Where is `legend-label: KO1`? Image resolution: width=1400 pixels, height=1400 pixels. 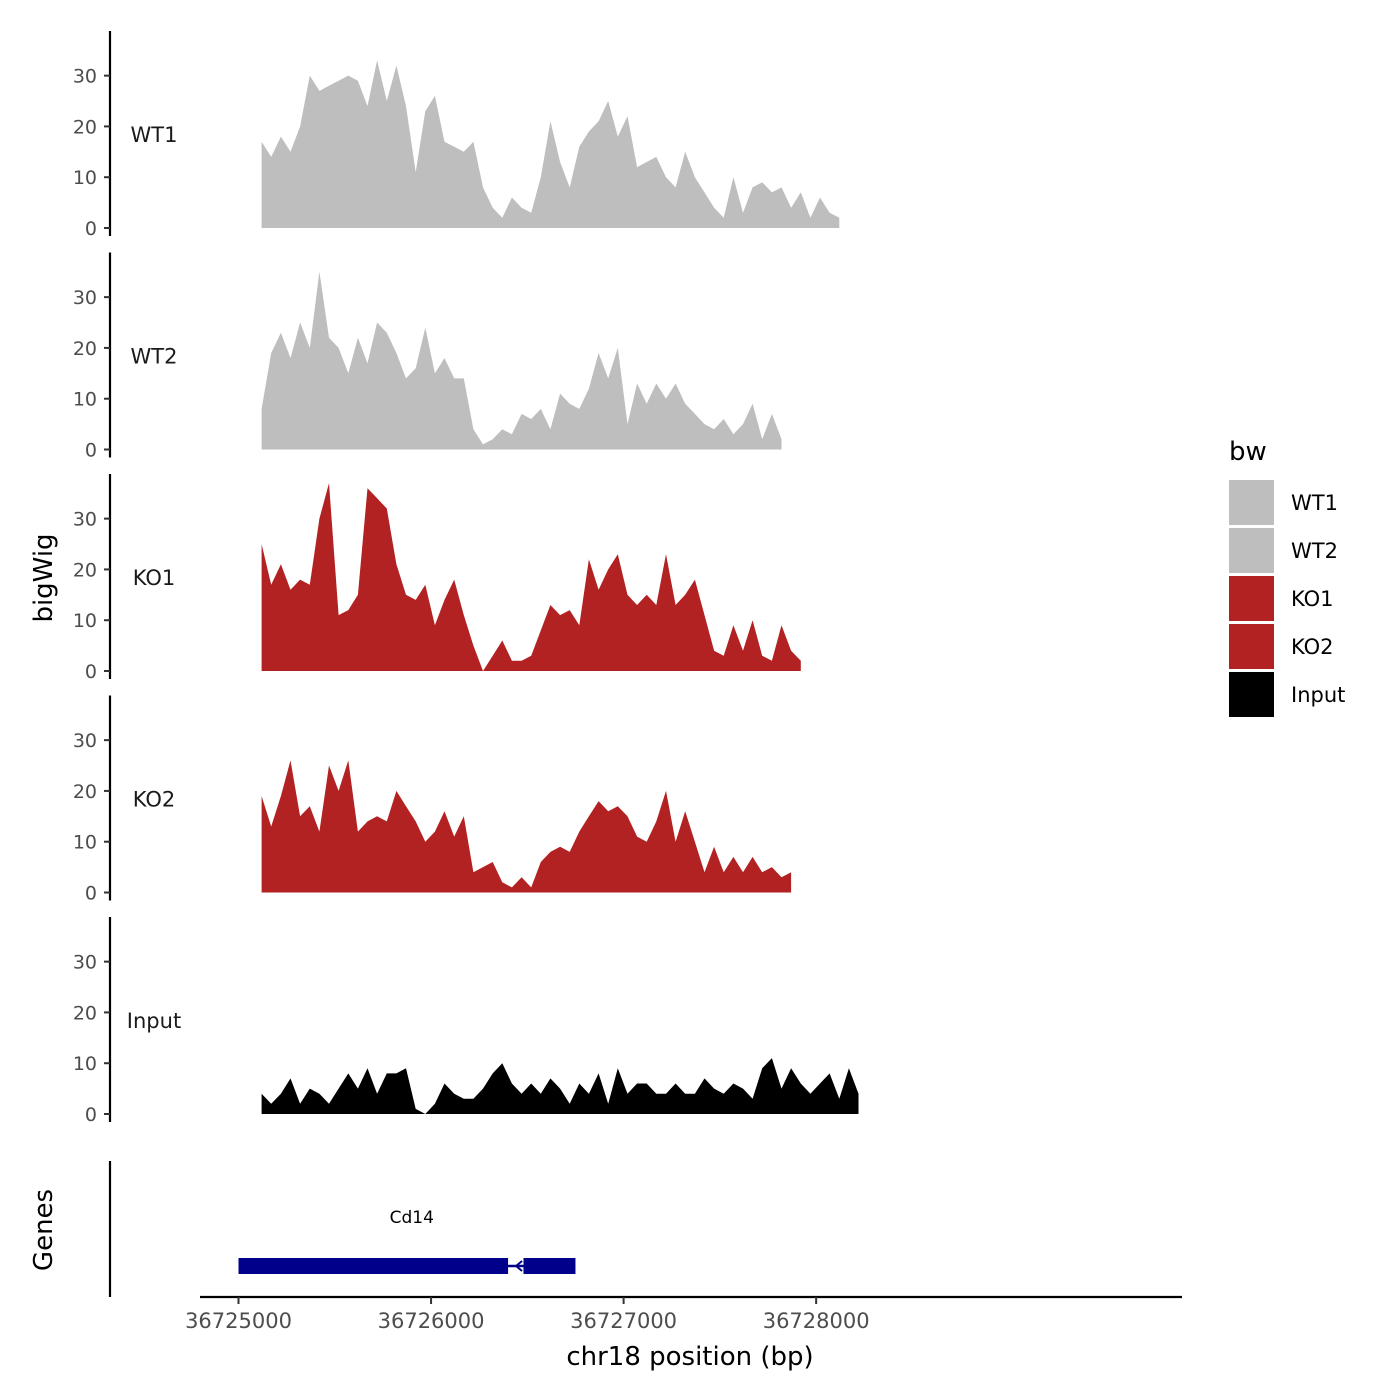
legend-label: KO1 is located at coordinates (1312, 599).